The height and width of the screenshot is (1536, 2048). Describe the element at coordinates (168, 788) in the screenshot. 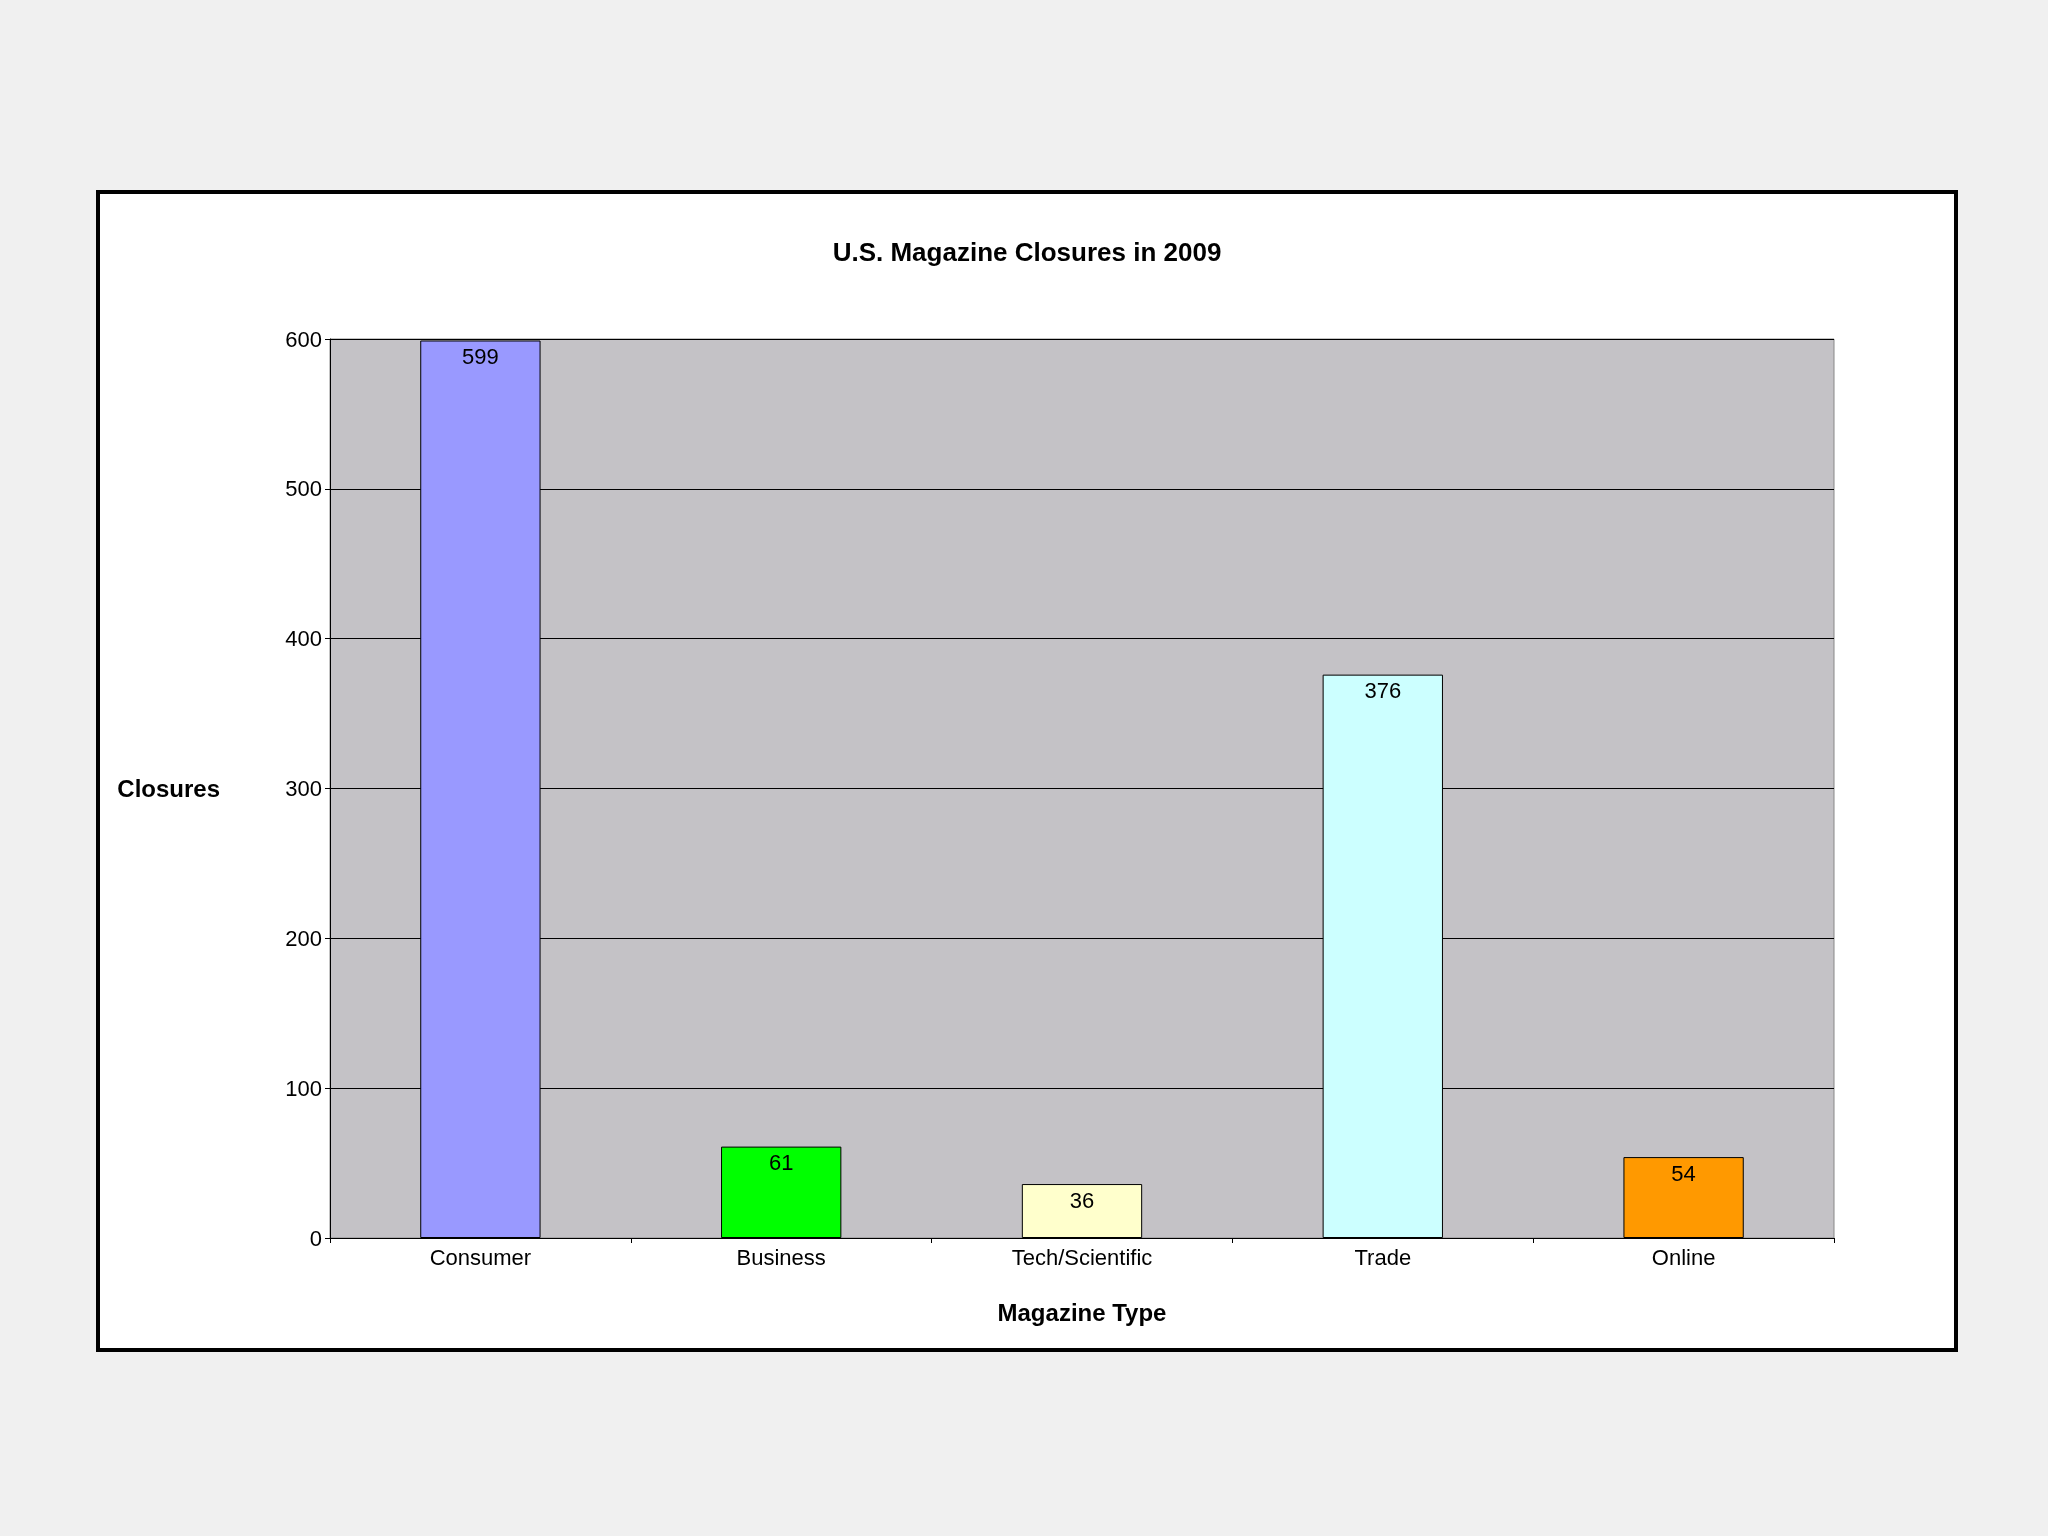

I see `y-axis-title: Closures` at that location.